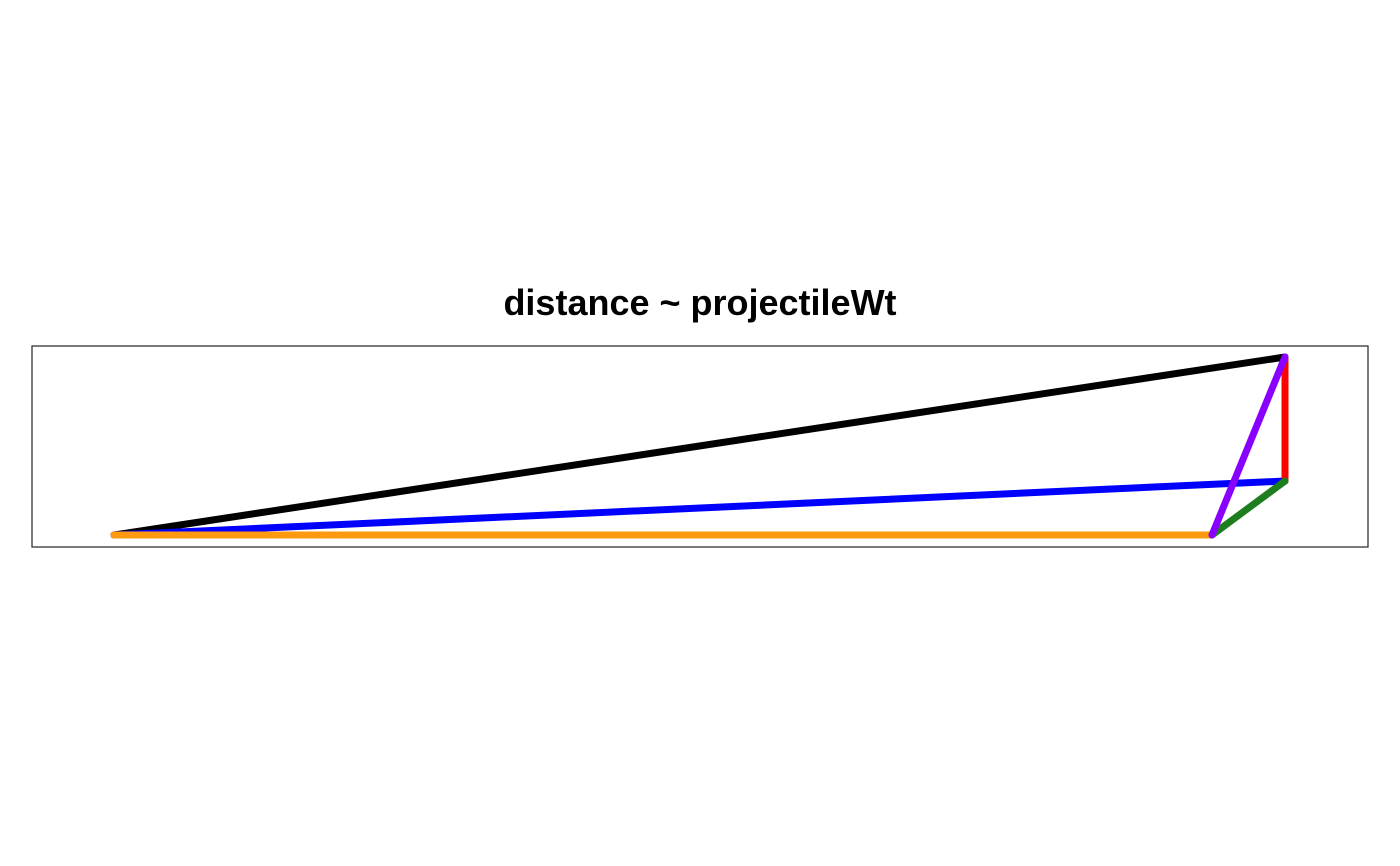 The width and height of the screenshot is (1400, 866). Describe the element at coordinates (1248, 446) in the screenshot. I see `purple-segment` at that location.